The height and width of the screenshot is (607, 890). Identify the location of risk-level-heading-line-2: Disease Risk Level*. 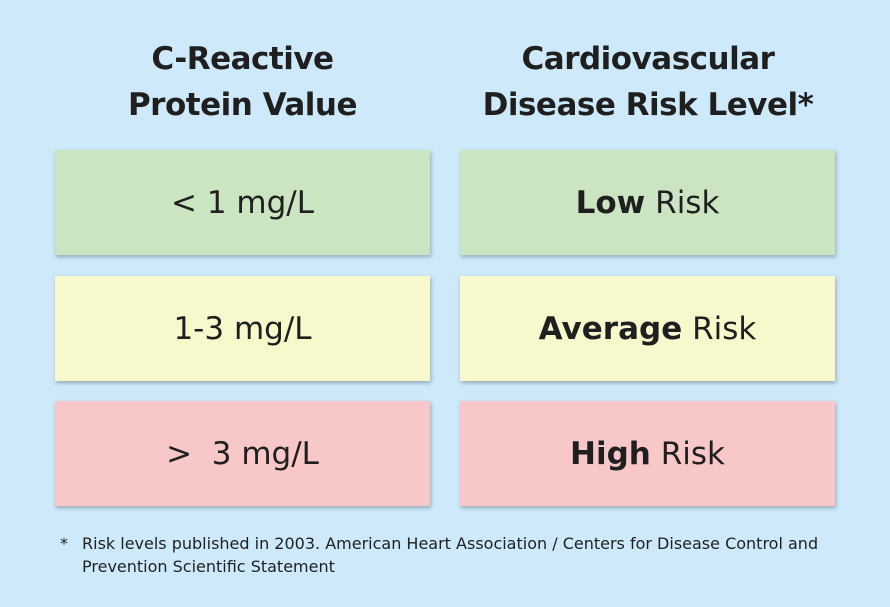
(648, 105).